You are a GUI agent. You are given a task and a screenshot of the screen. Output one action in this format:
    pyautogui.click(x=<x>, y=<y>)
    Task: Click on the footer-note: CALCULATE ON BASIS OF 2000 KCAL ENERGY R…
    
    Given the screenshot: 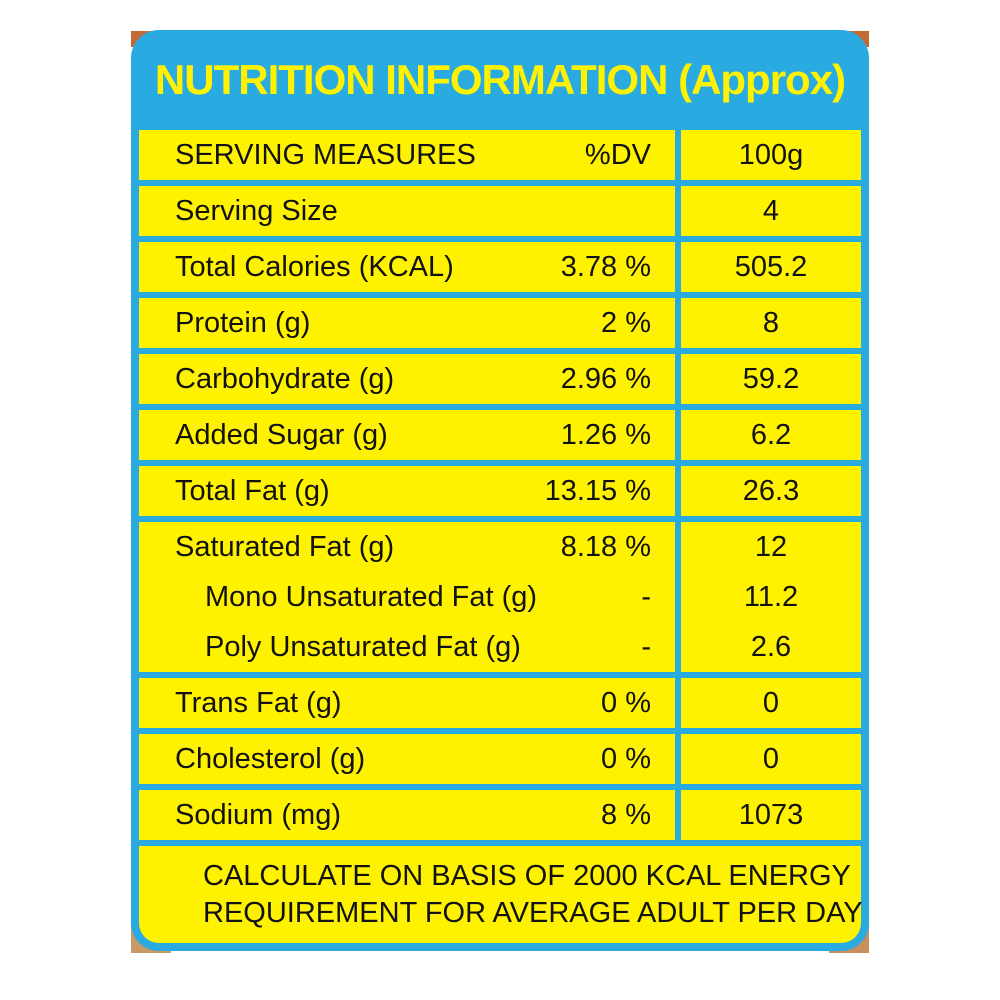 What is the action you would take?
    pyautogui.click(x=501, y=894)
    